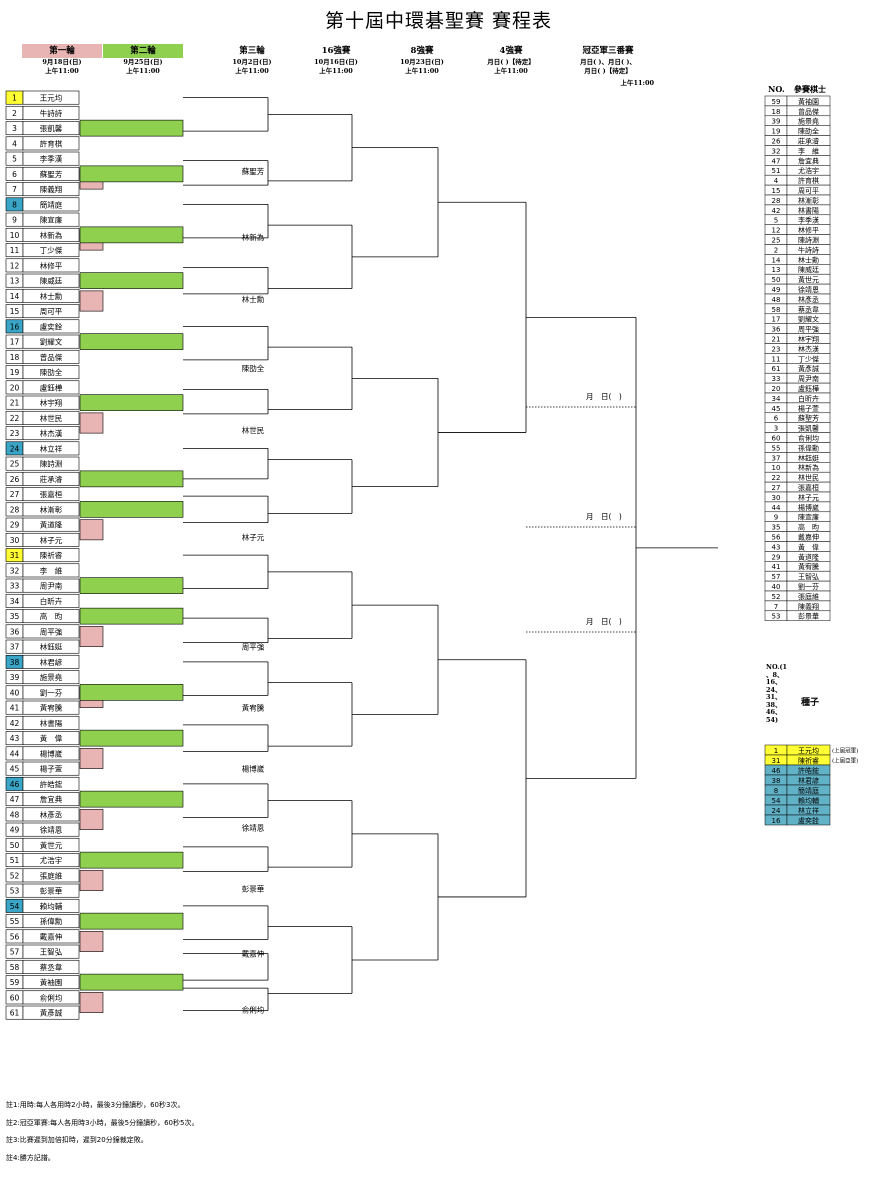 The width and height of the screenshot is (877, 1200). What do you see at coordinates (253, 954) in the screenshot?
I see `round3-winner: 戴嘉伸` at bounding box center [253, 954].